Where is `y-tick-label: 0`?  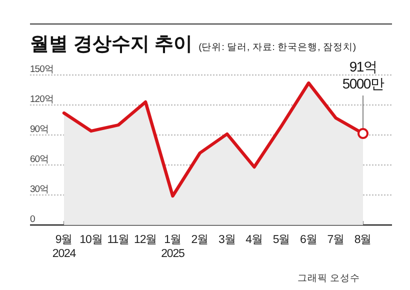
y-tick-label: 0 is located at coordinates (32, 219).